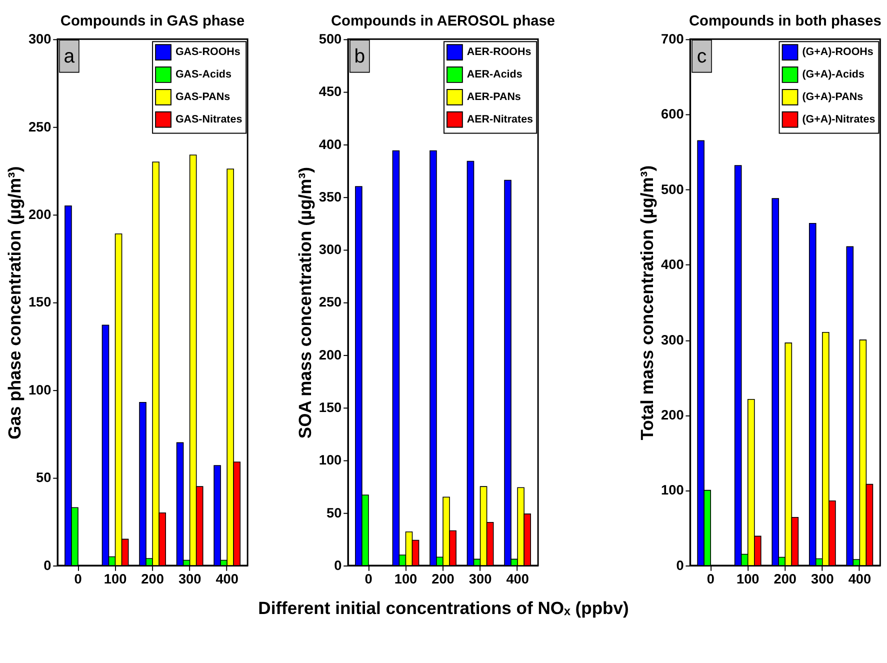 This screenshot has height=663, width=887. Describe the element at coordinates (305, 303) in the screenshot. I see `y-axis-title: SOA mass concentration (µg/m³)` at that location.